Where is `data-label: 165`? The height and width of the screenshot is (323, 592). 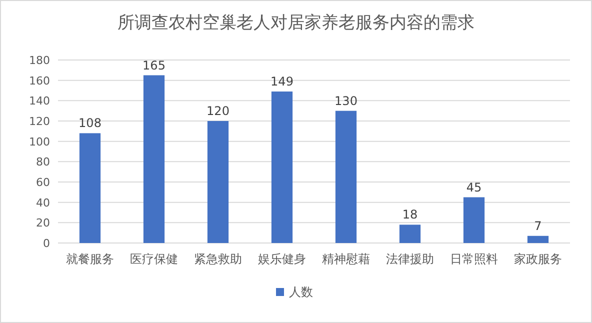 data-label: 165 is located at coordinates (154, 65).